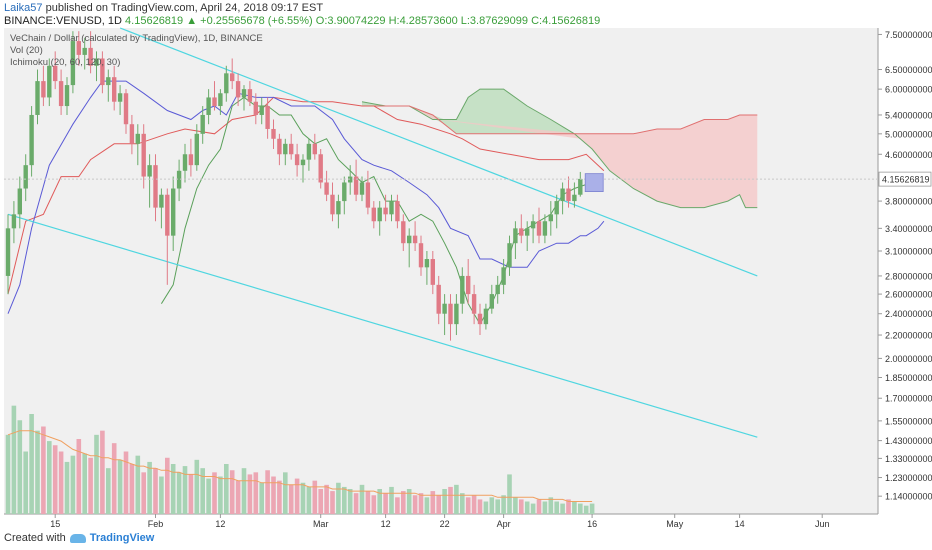 The height and width of the screenshot is (550, 932). I want to click on price-axis-label: 1.33000000, so click(908, 459).